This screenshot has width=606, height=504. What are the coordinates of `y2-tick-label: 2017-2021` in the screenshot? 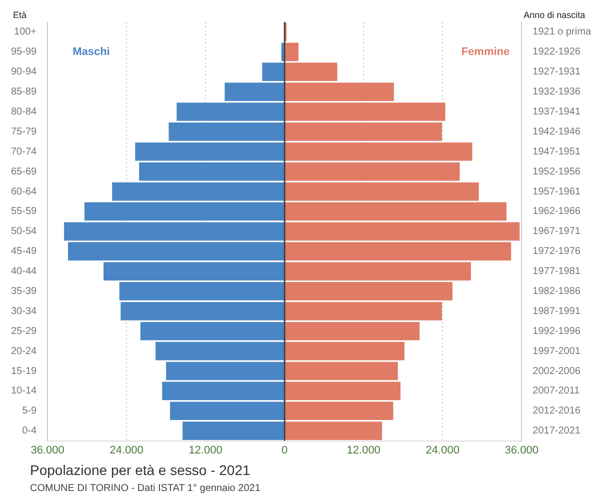 It's located at (556, 431).